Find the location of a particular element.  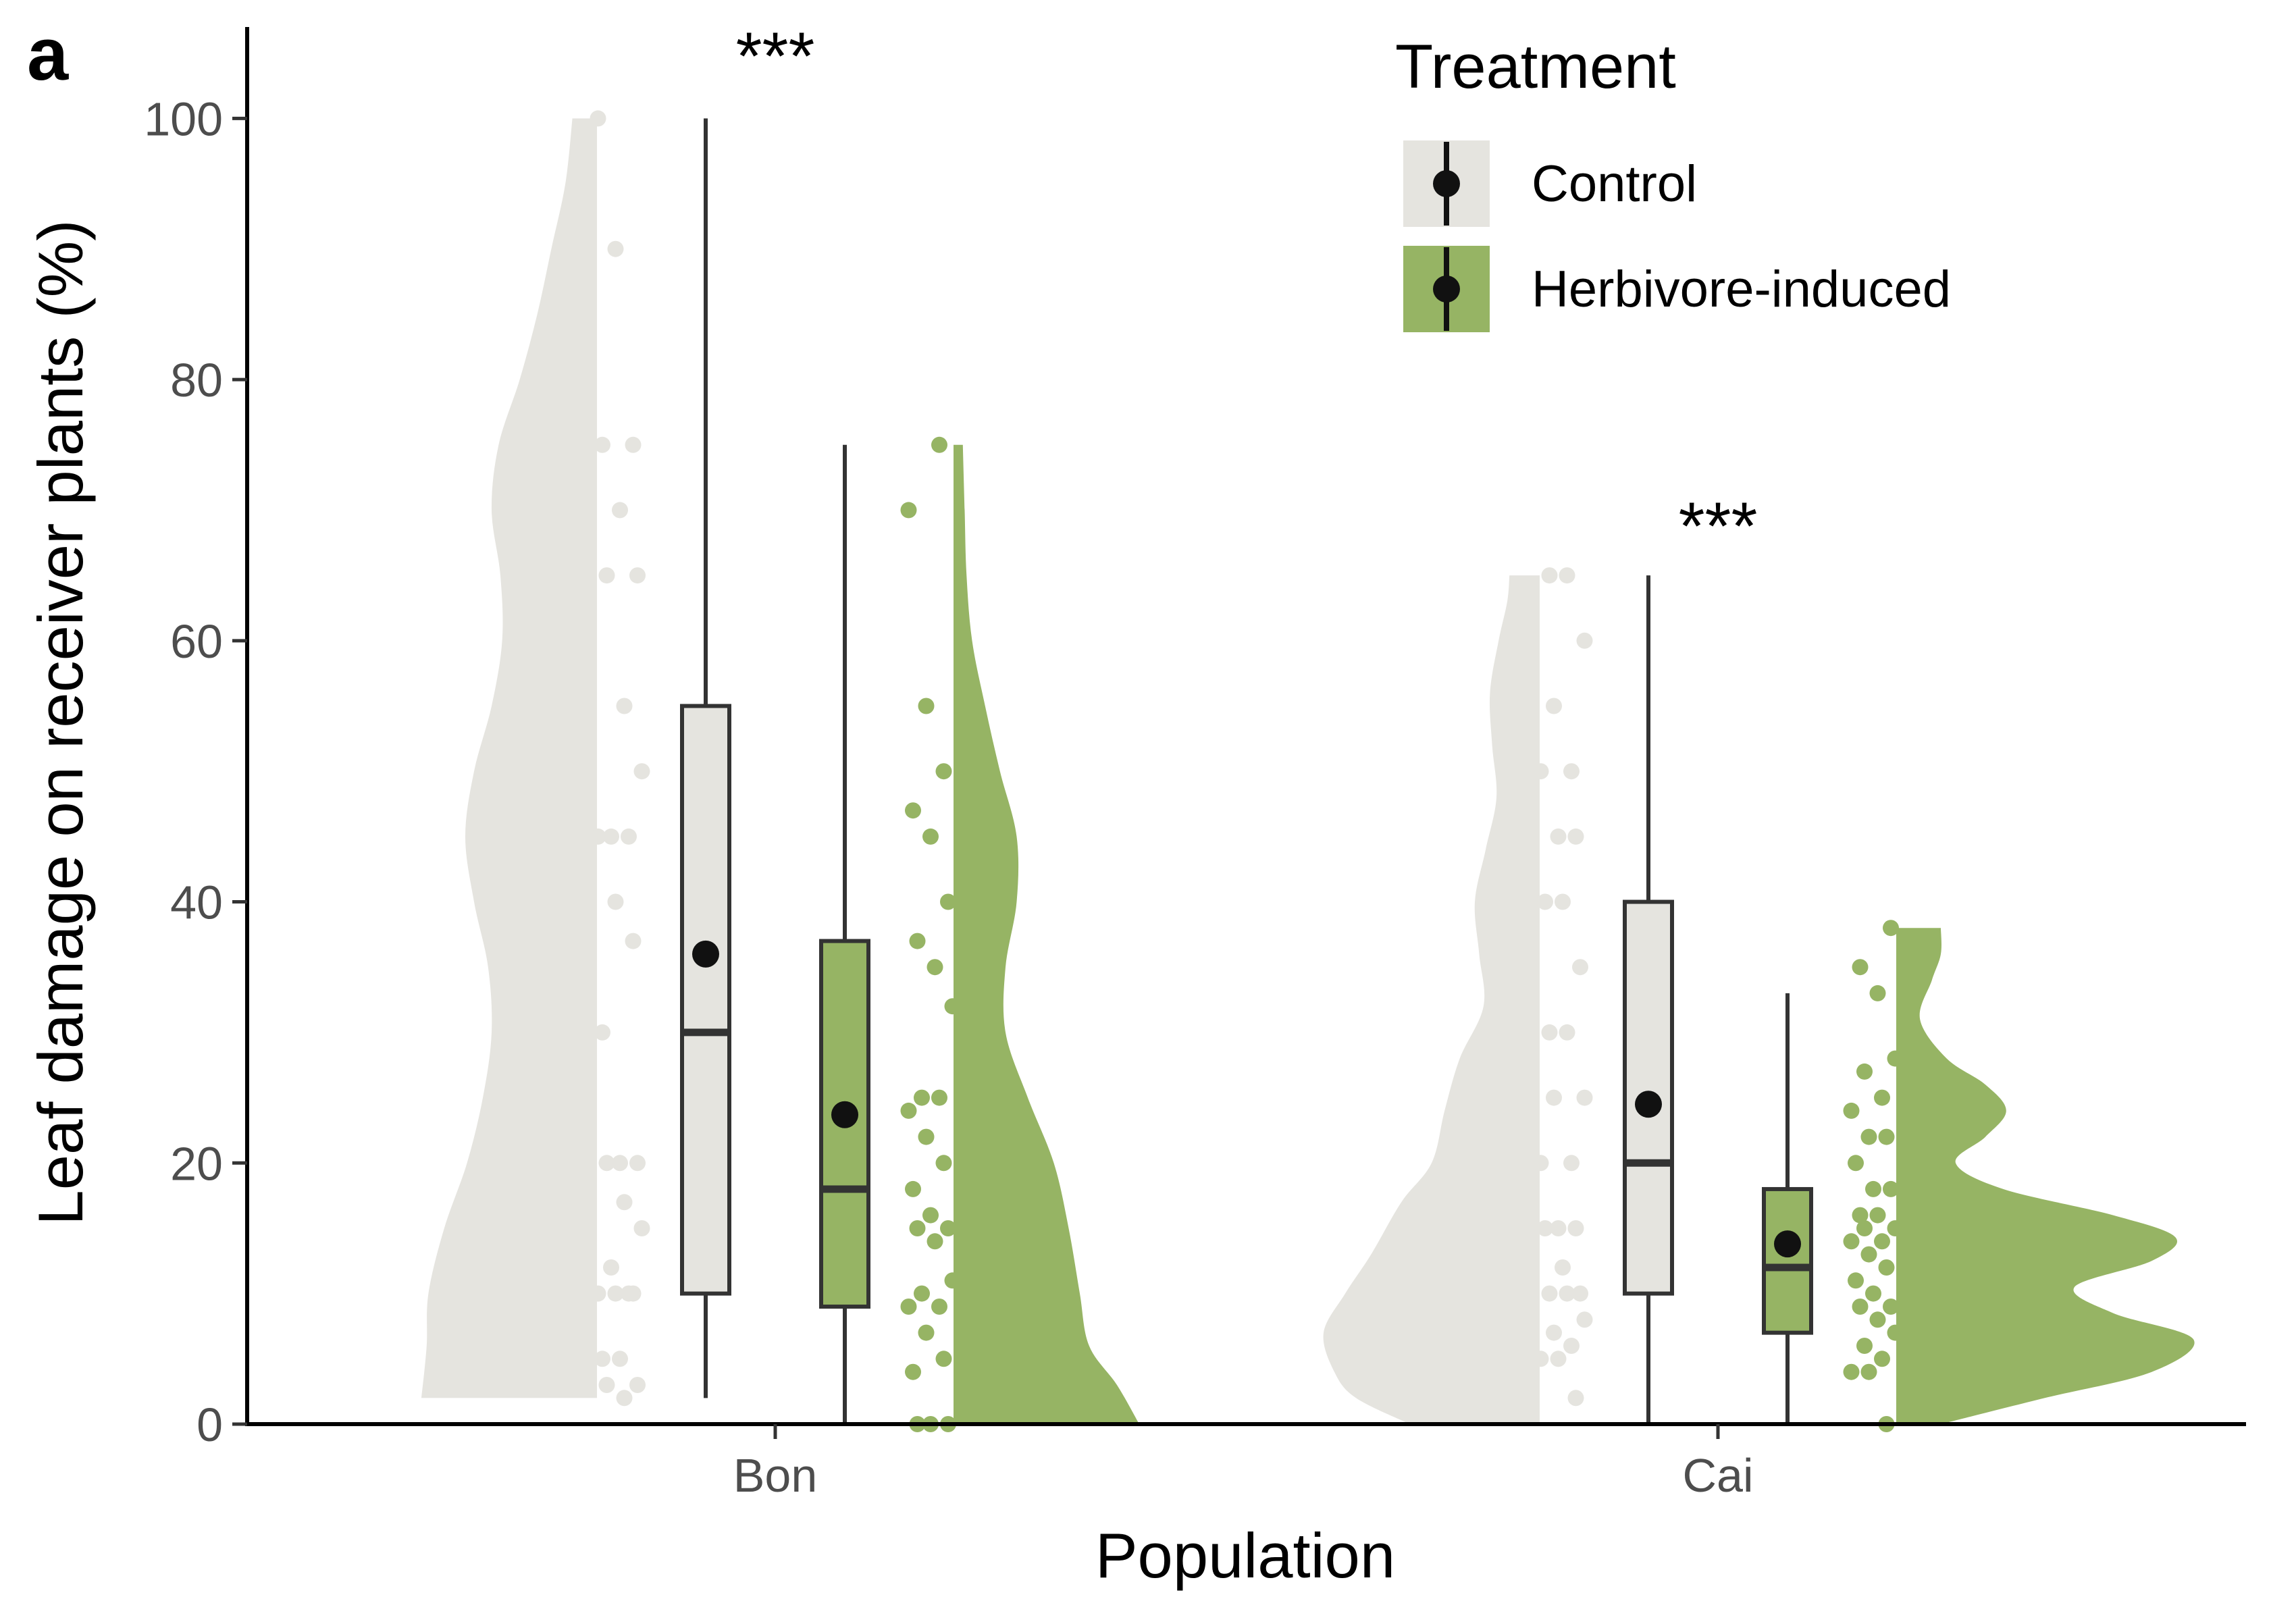

legend-title: Treatment is located at coordinates (1535, 66).